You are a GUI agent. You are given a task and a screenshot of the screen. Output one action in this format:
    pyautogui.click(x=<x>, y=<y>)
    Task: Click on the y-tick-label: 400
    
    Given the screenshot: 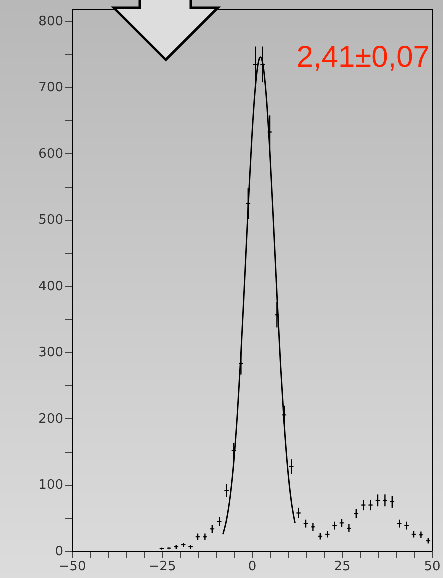 What is the action you would take?
    pyautogui.click(x=51, y=286)
    